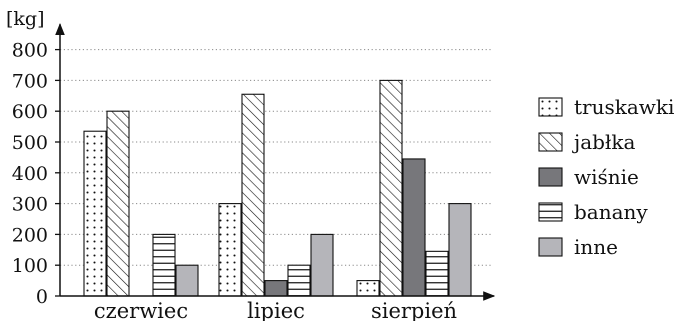 Image resolution: width=676 pixels, height=321 pixels. I want to click on y-tick-label: 400, so click(30, 174).